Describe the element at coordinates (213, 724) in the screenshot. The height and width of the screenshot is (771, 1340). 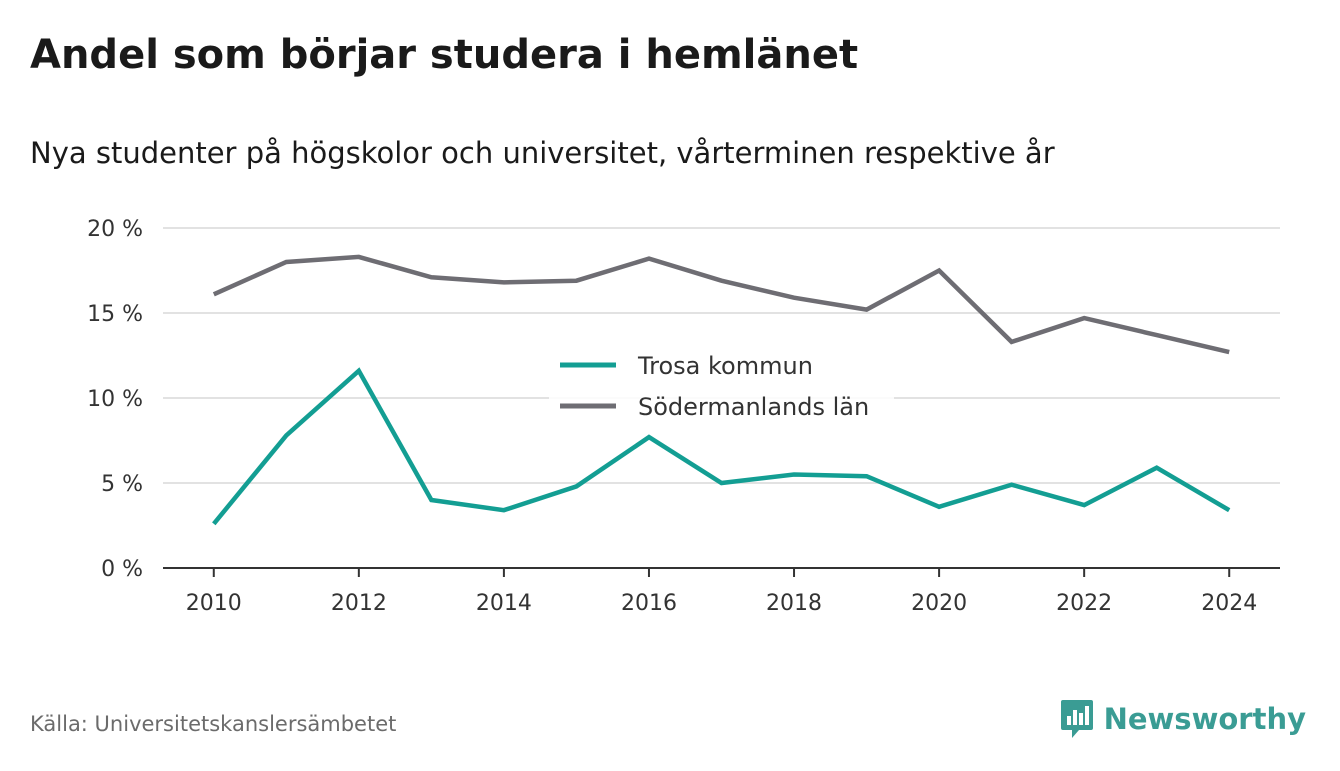
I see `source-note: Källa: Universitetskanslersämbetet` at that location.